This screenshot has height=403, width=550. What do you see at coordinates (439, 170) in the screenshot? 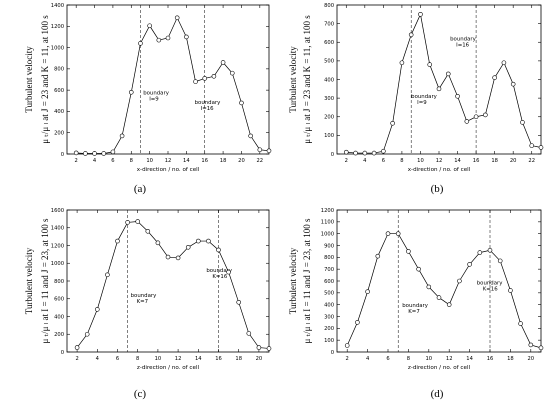
I see `x-axis-label: x-direction / no. of cell` at bounding box center [439, 170].